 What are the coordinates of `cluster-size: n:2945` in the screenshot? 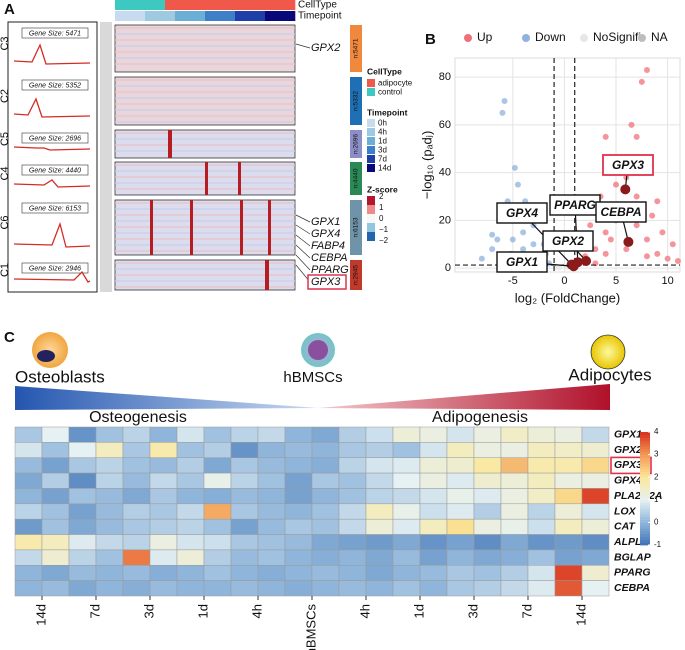 It's located at (356, 275).